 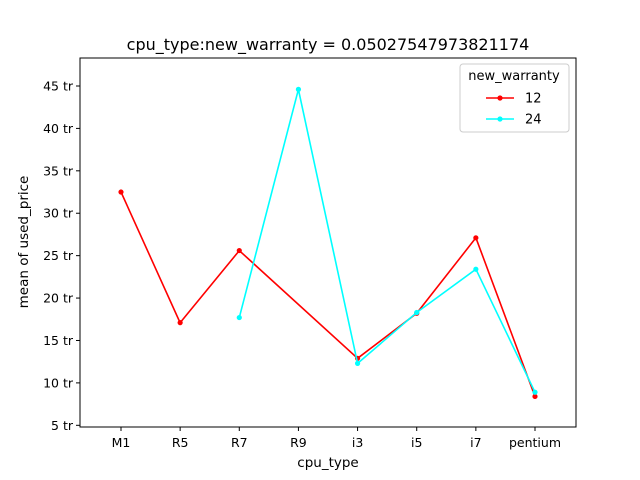 What do you see at coordinates (58, 340) in the screenshot?
I see `y-tick-label: 15 tr` at bounding box center [58, 340].